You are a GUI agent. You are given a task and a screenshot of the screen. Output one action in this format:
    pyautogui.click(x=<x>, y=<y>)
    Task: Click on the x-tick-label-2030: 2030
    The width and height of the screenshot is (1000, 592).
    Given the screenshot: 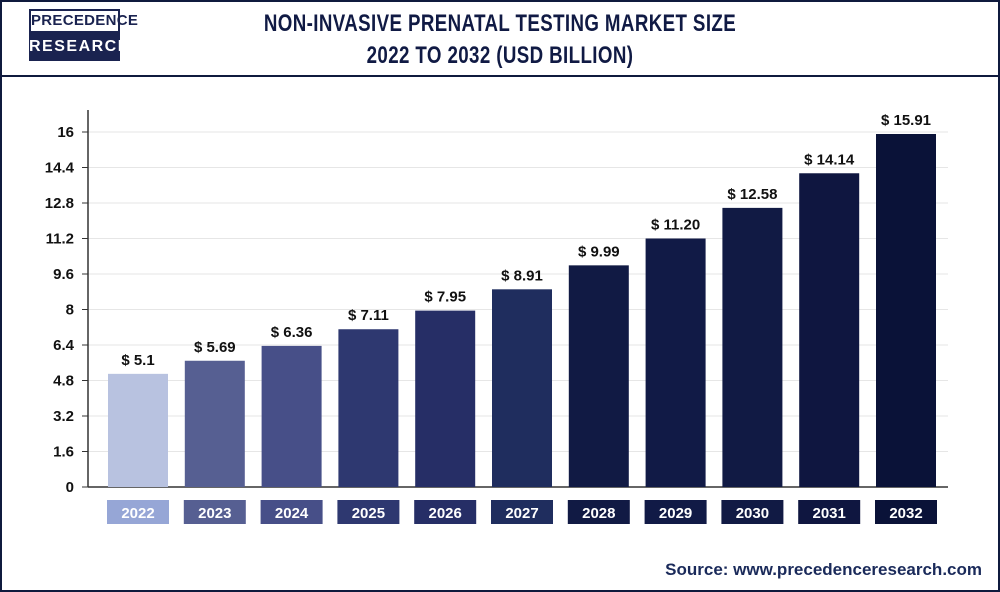 What is the action you would take?
    pyautogui.click(x=752, y=513)
    